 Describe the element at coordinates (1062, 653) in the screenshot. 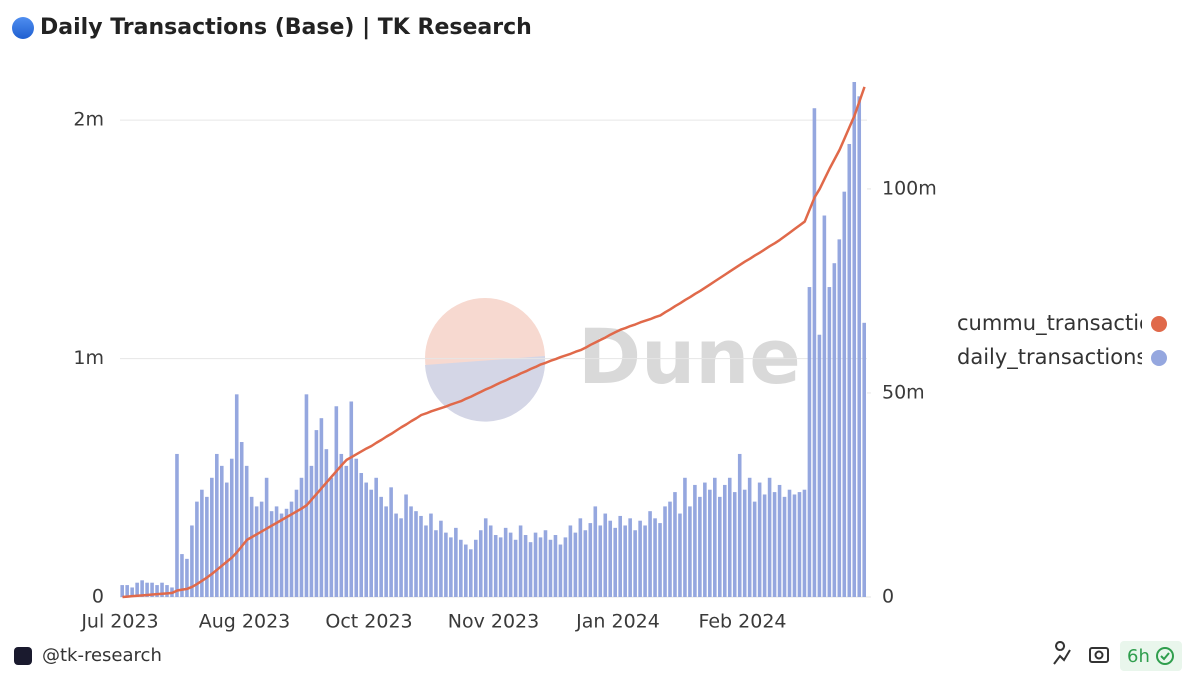

I see `icon` at that location.